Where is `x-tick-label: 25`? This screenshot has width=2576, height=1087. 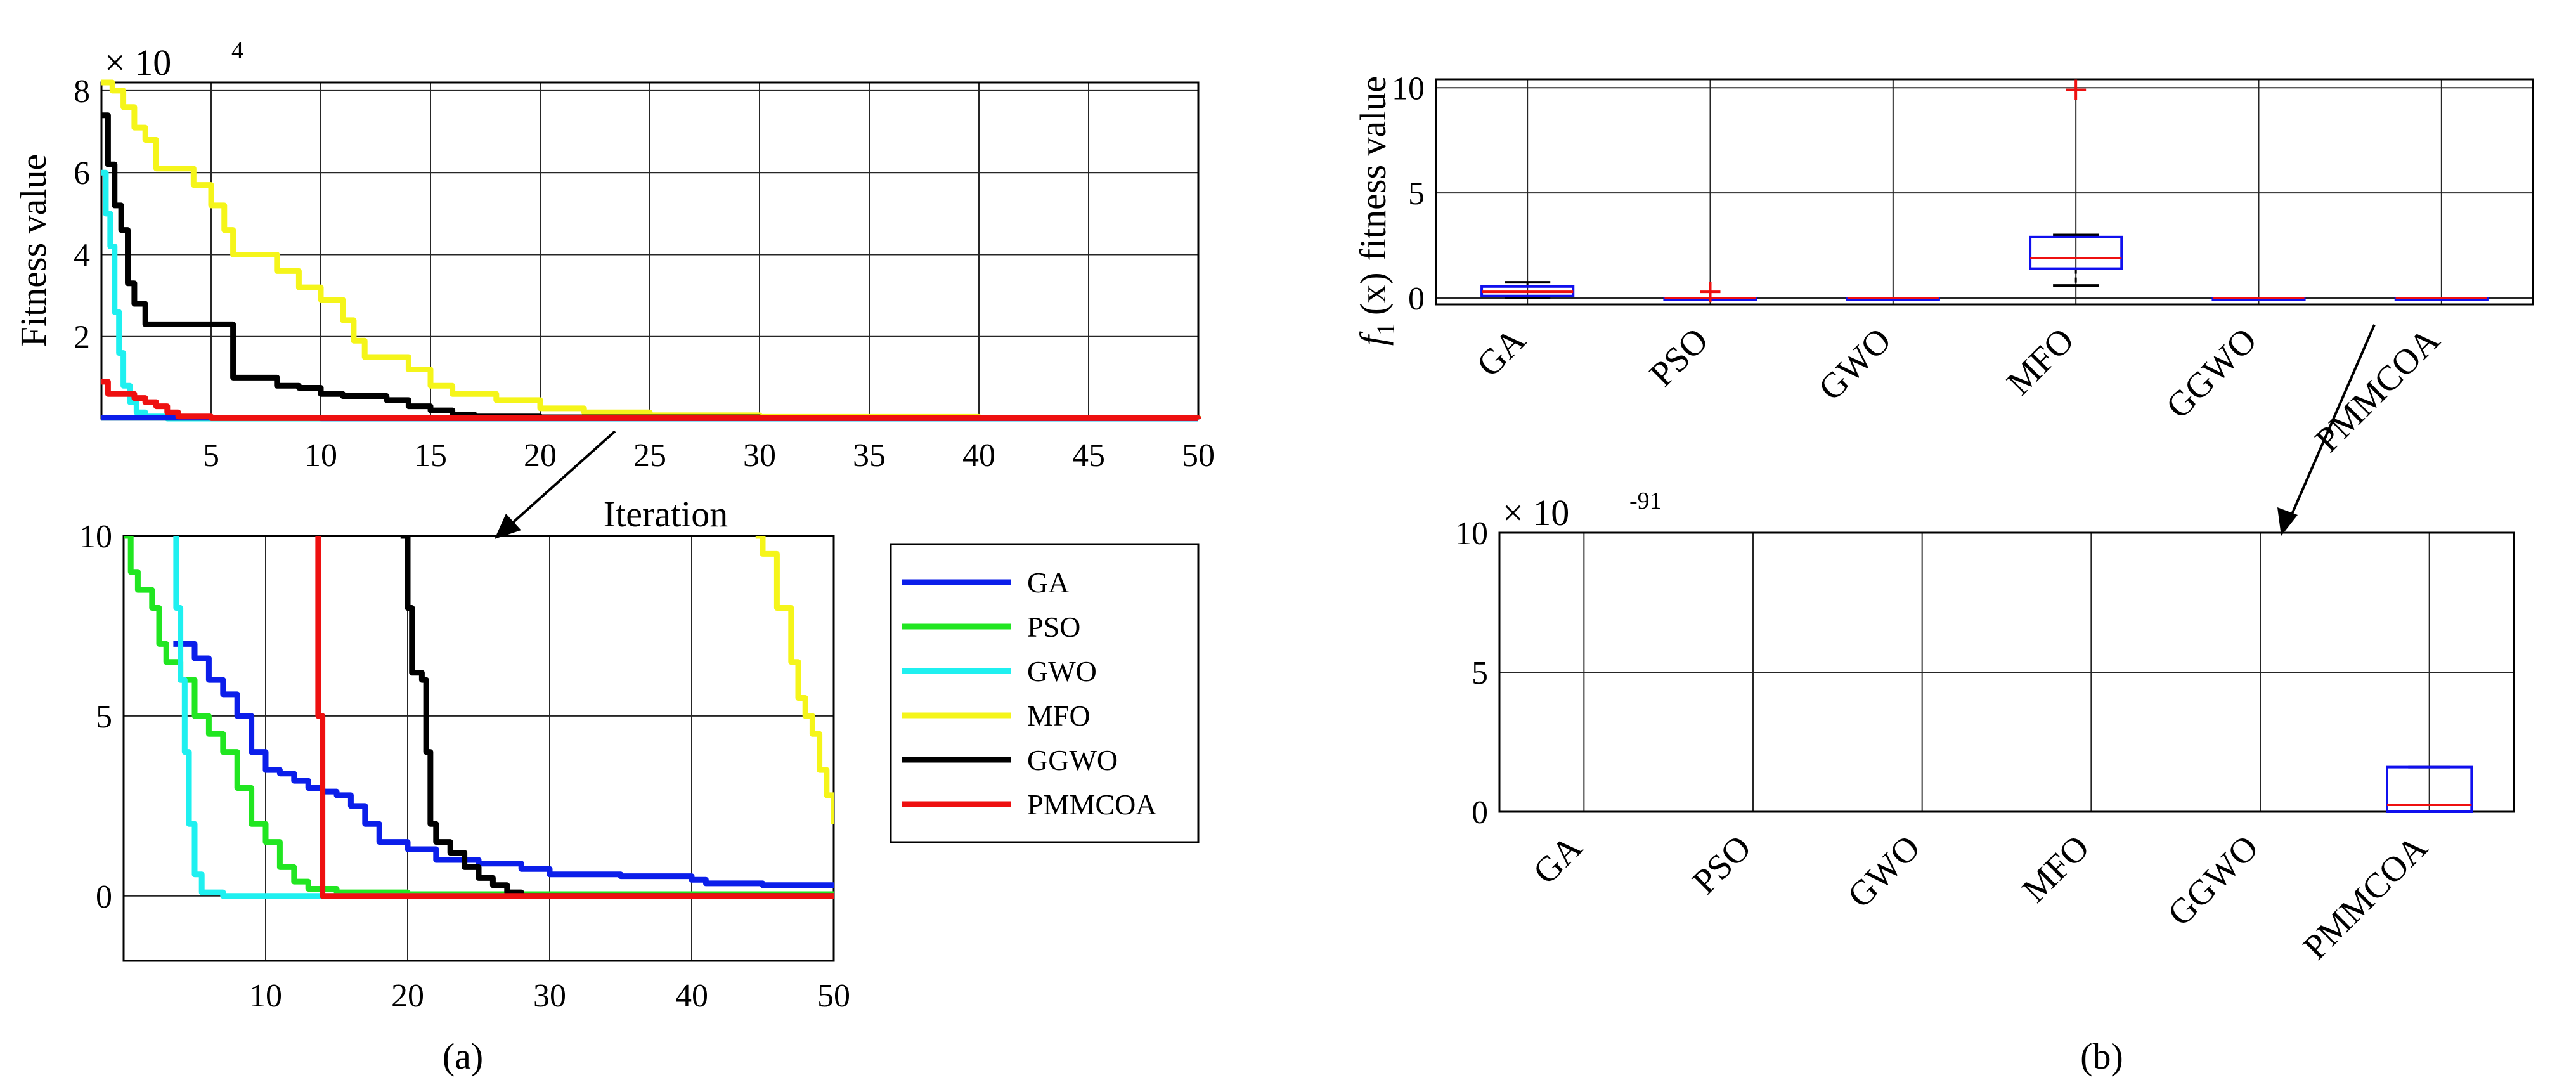
x-tick-label: 25 is located at coordinates (650, 456).